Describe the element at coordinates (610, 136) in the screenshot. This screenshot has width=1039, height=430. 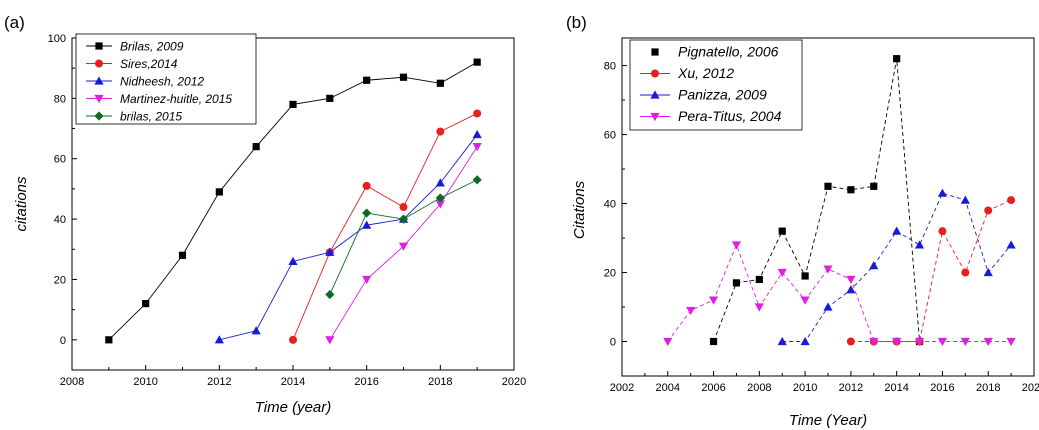
I see `y-tick-label: 60` at that location.